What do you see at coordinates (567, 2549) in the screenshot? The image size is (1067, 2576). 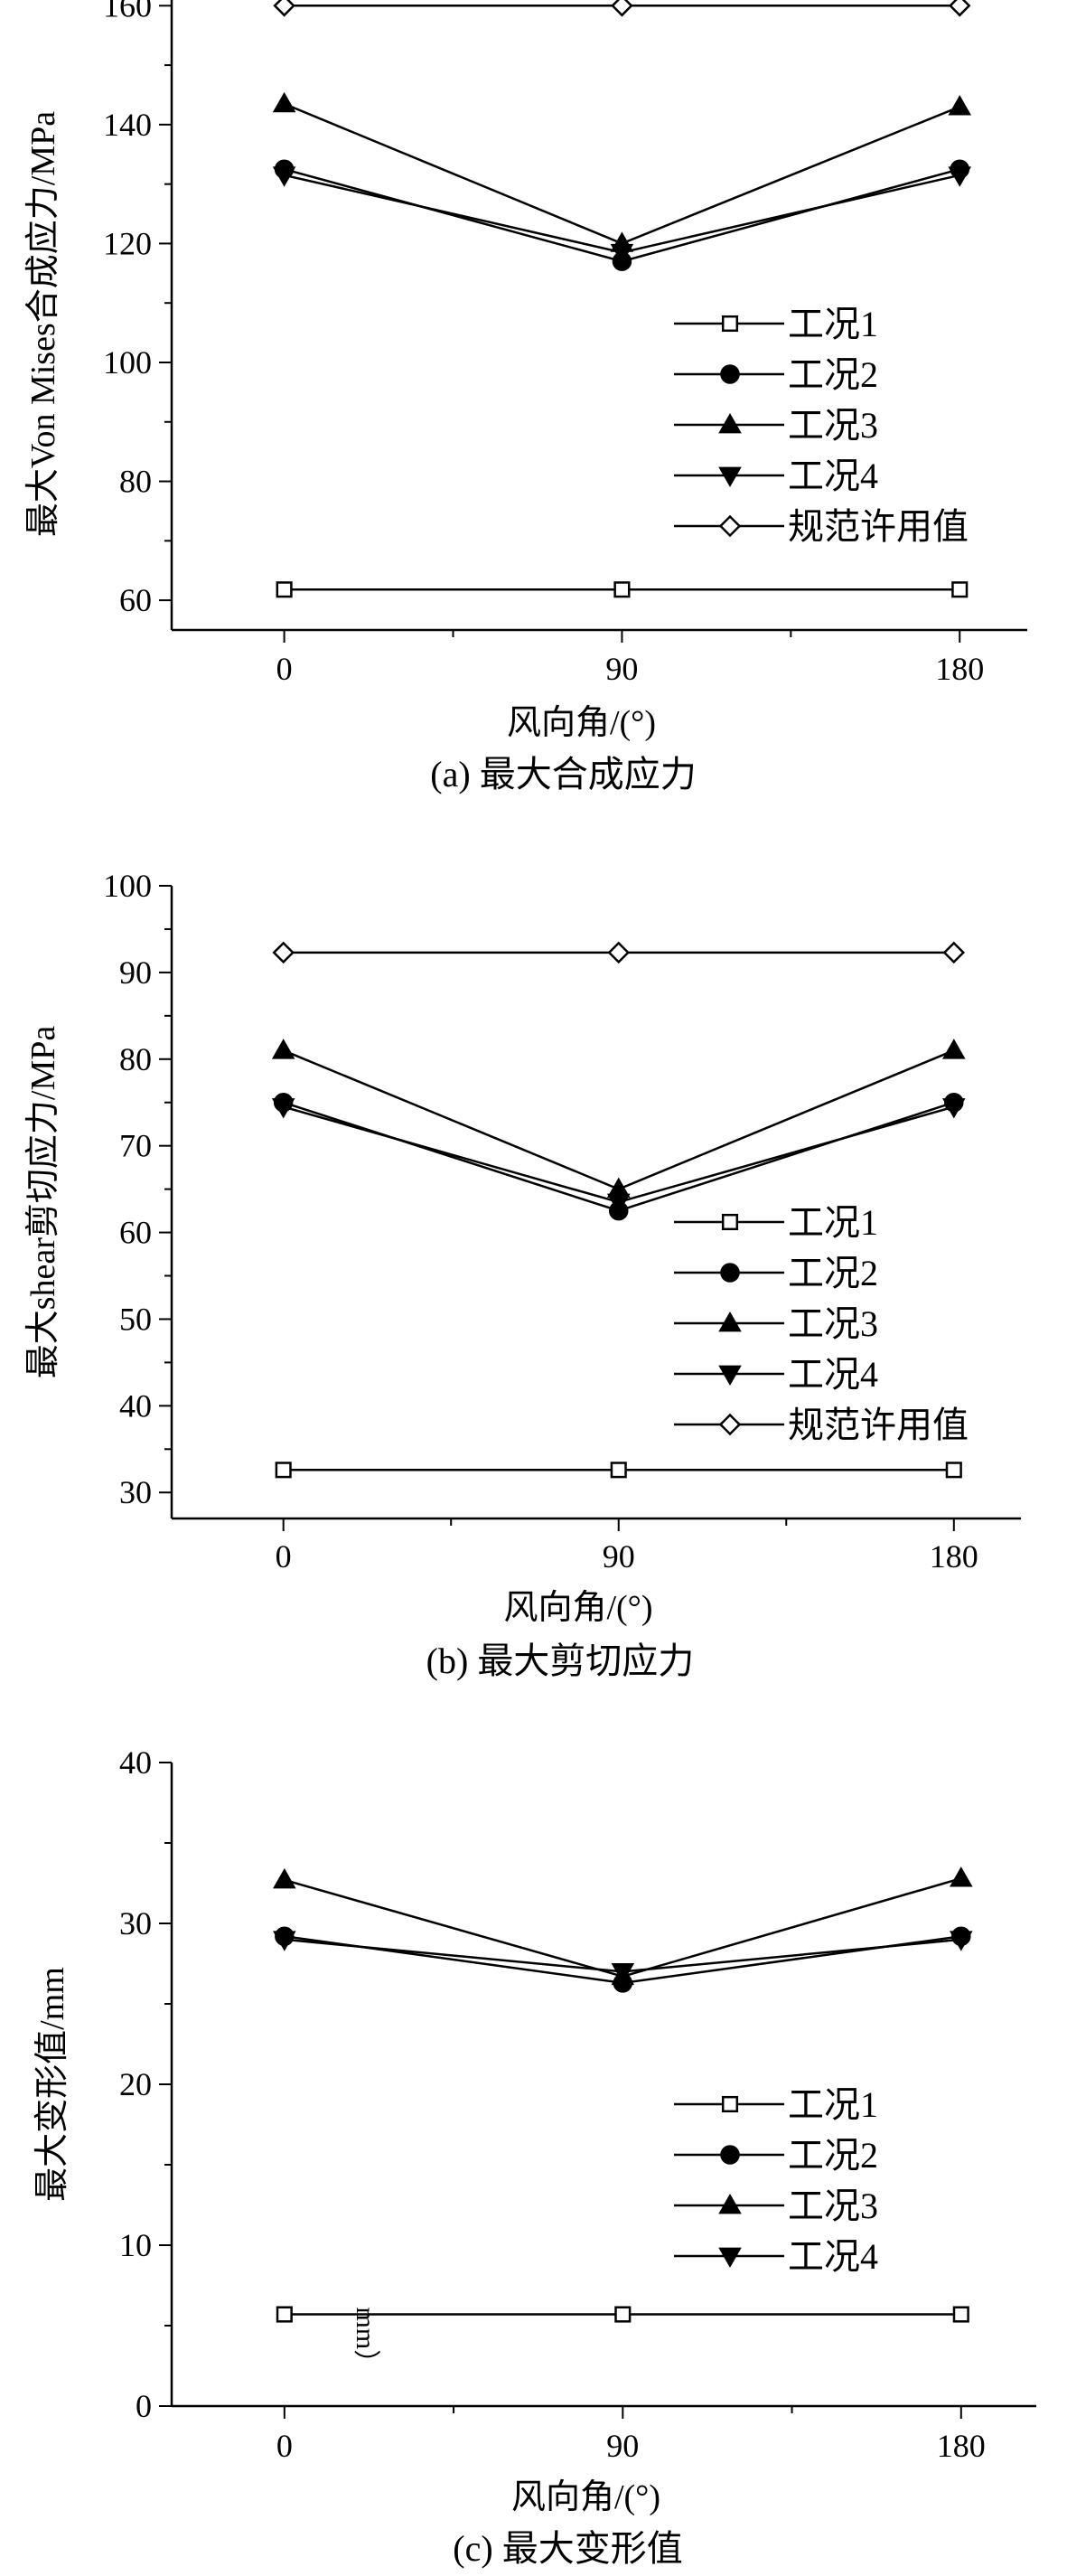 I see `figure-caption: (c) 最大变形值` at bounding box center [567, 2549].